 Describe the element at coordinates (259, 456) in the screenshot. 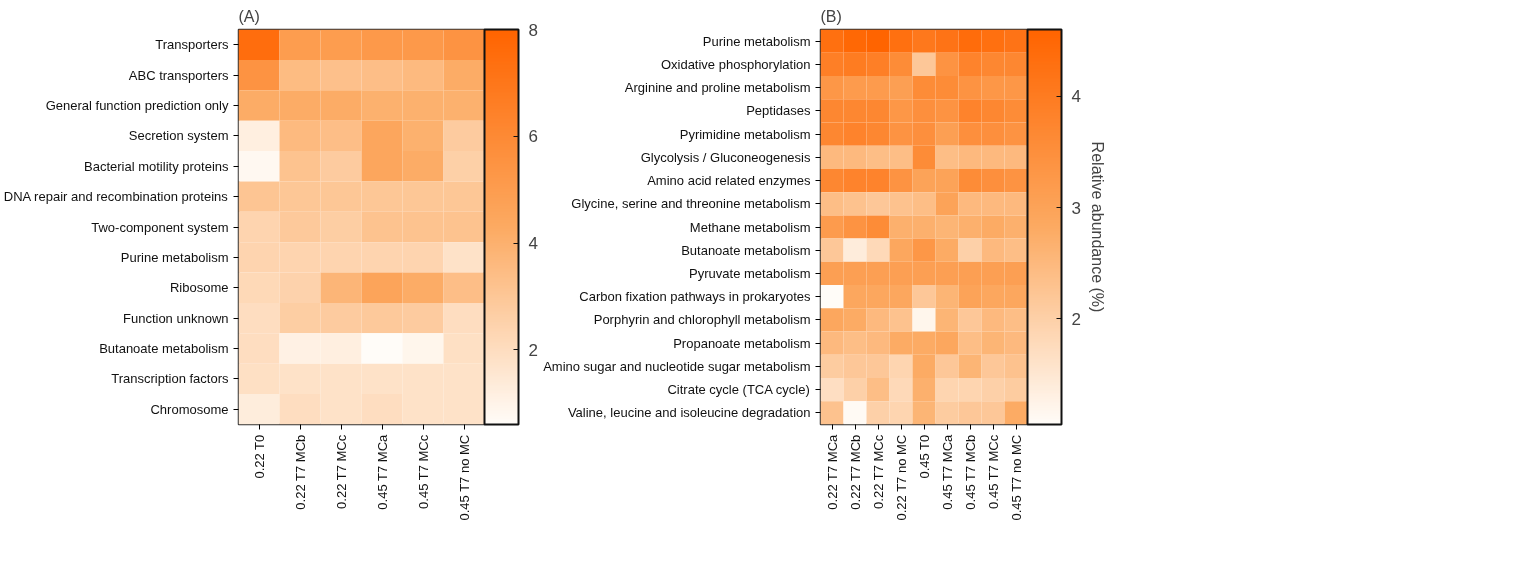

I see `x-tick-label: 0.22 T0` at that location.